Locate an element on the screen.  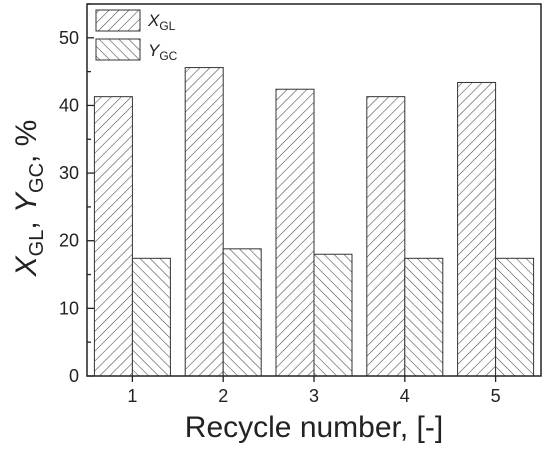
legend-swatch-xgl is located at coordinates (118, 20).